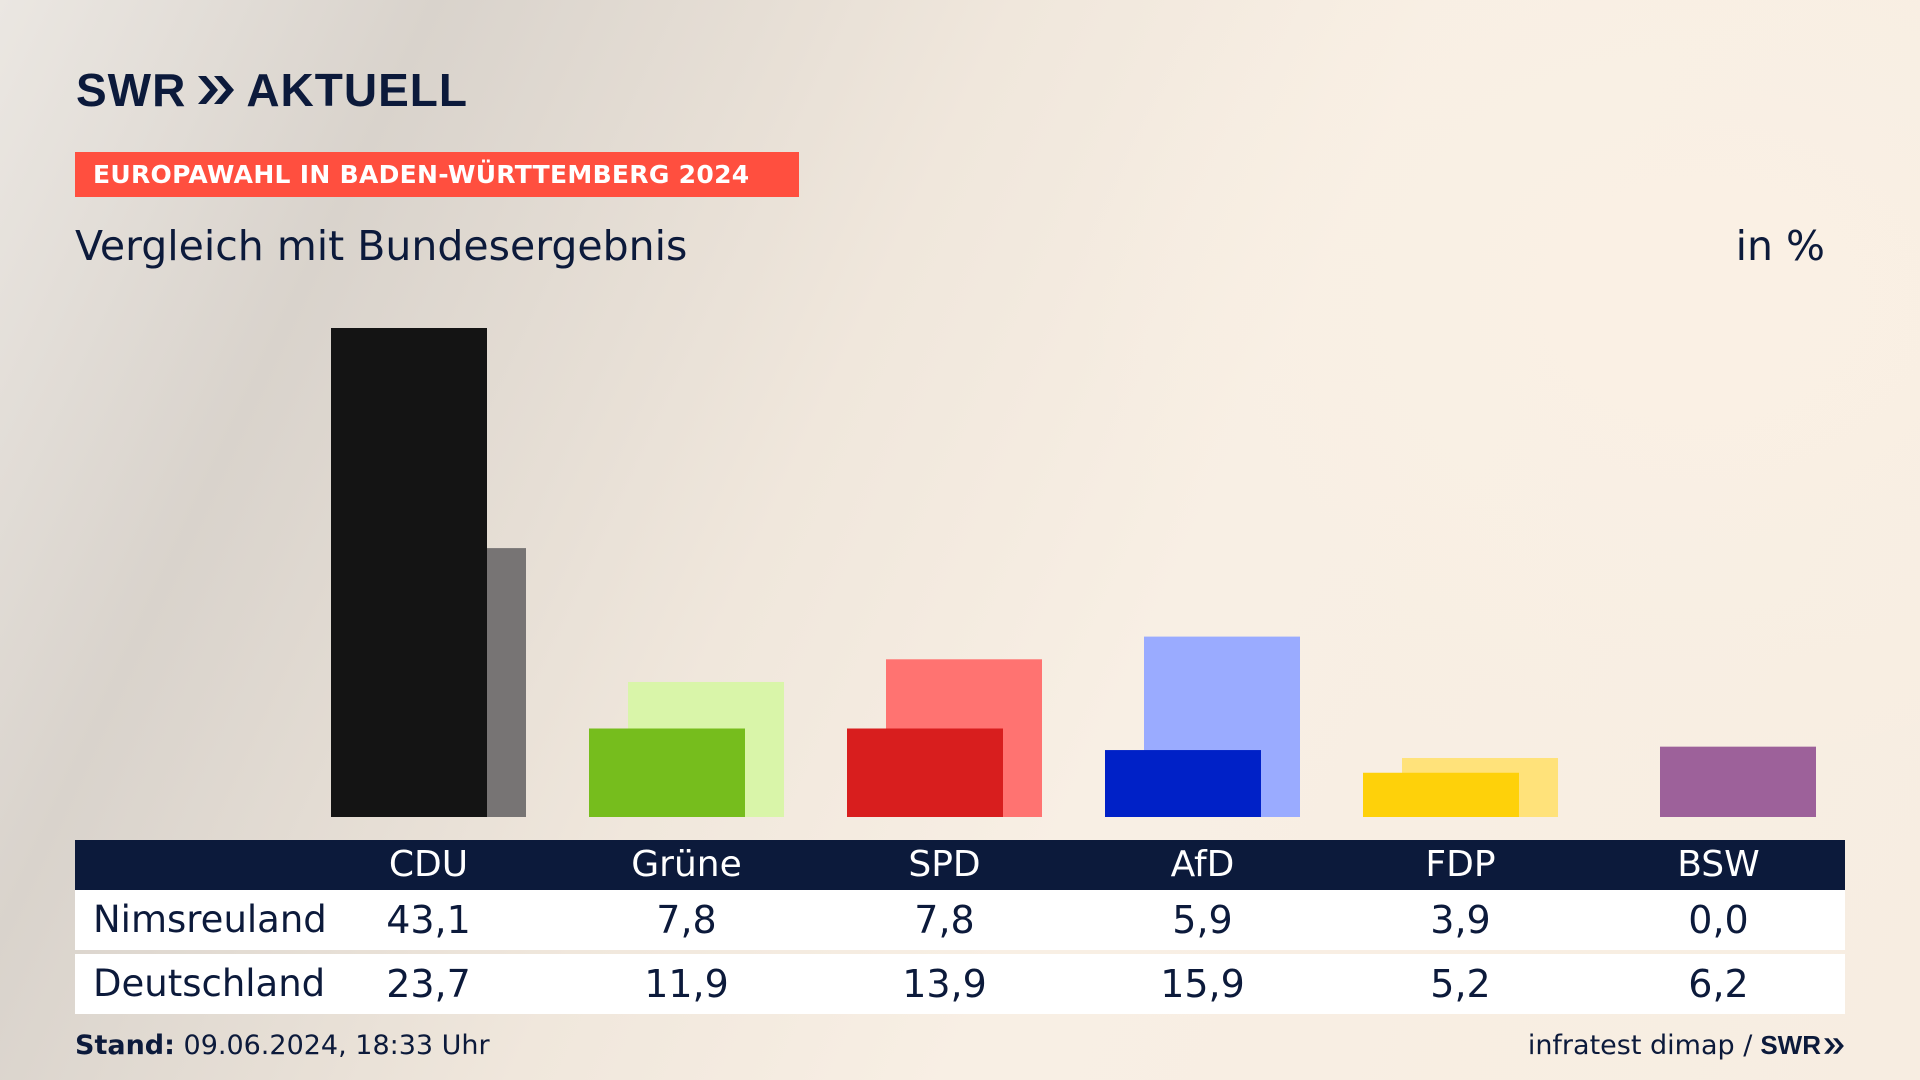 The width and height of the screenshot is (1920, 1080). What do you see at coordinates (1460, 920) in the screenshot?
I see `table-cell: 3,9` at bounding box center [1460, 920].